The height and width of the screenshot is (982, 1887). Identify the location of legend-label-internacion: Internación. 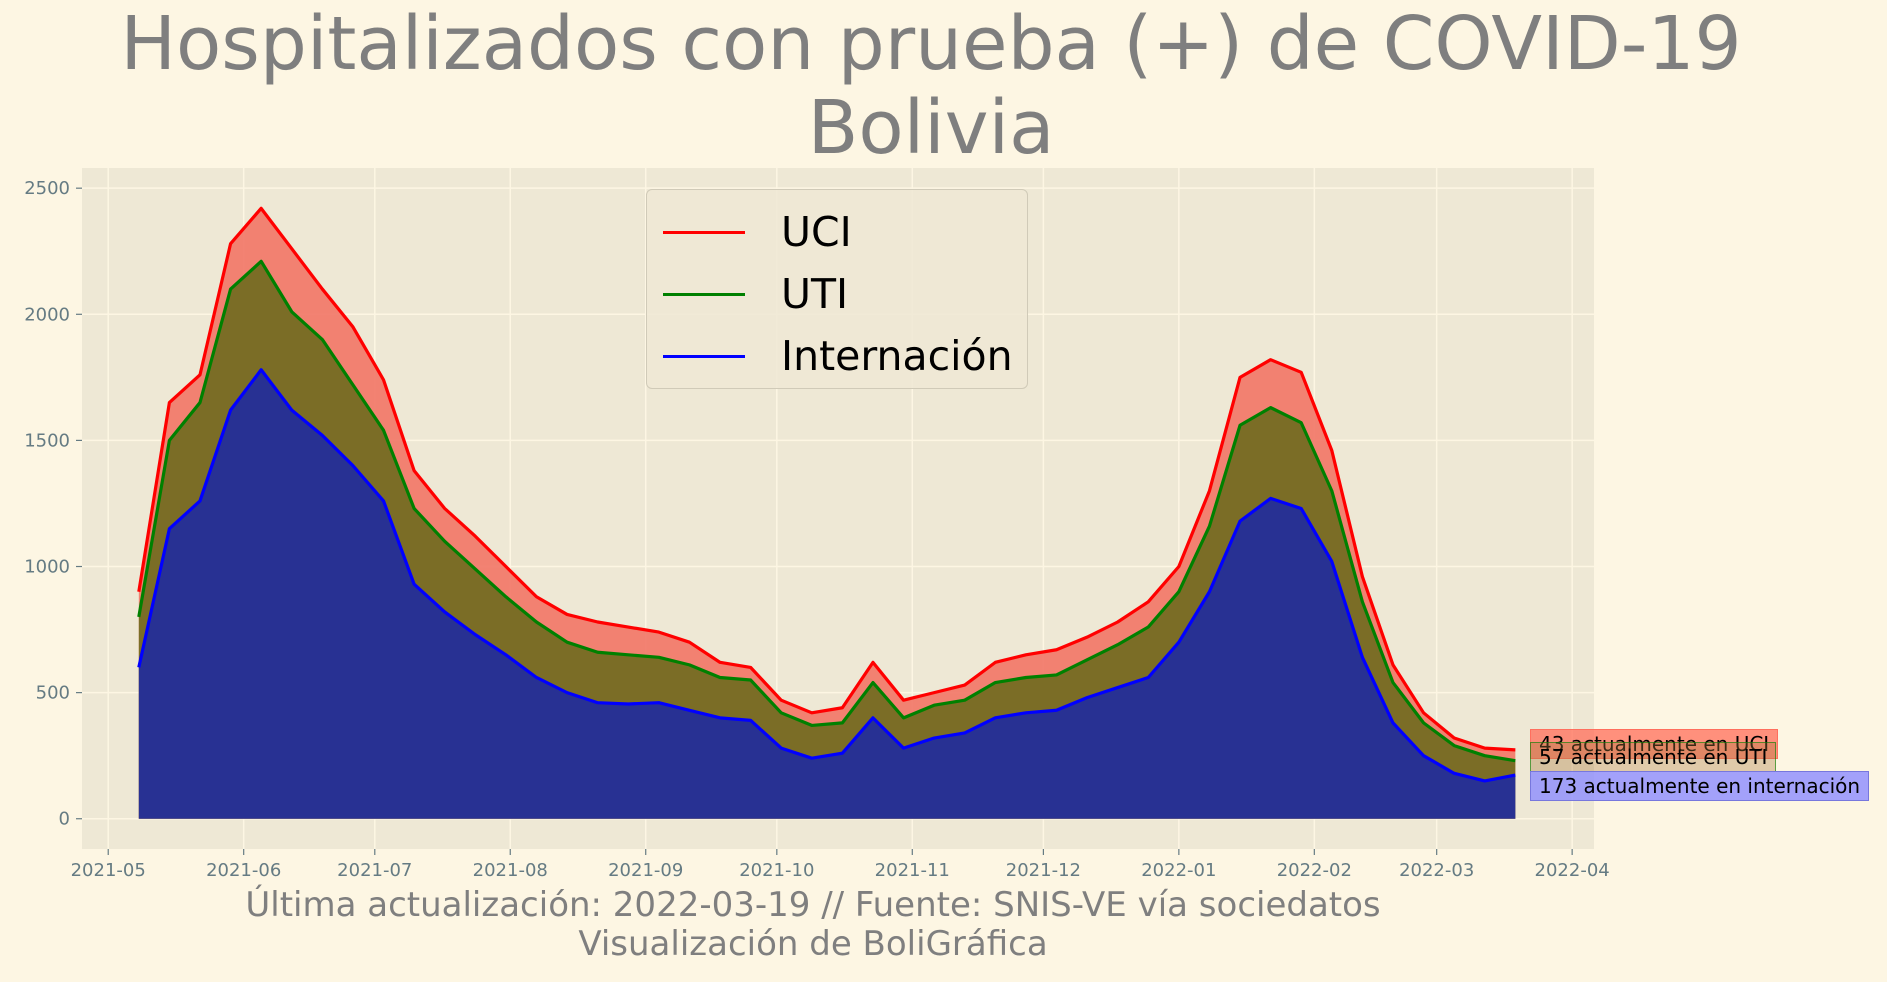
(897, 356).